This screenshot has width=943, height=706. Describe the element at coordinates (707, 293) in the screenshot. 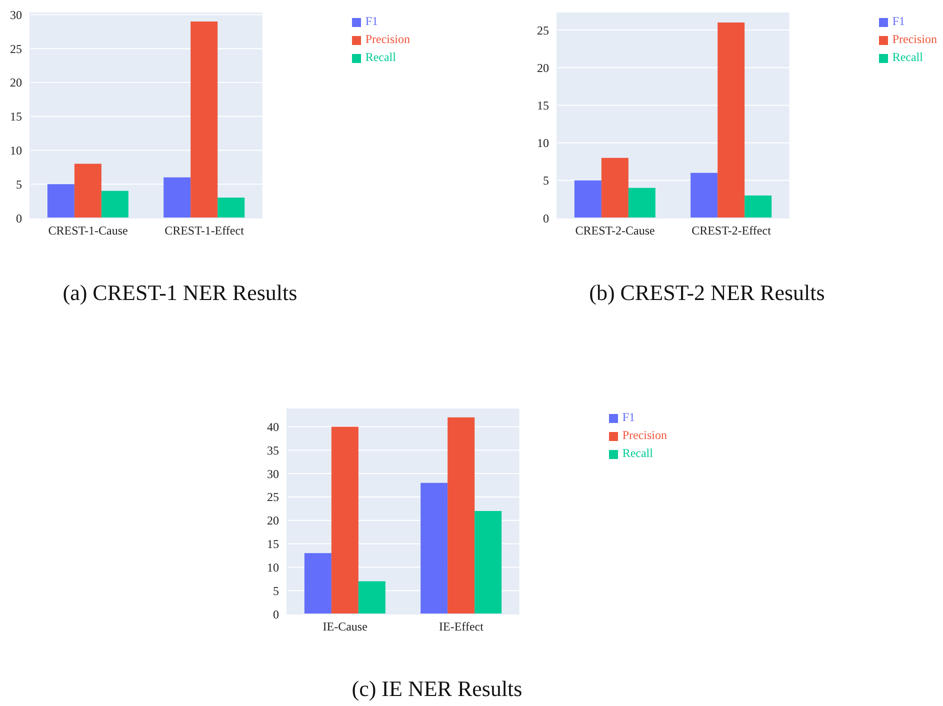

I see `text: (b) CREST-2 NER Results` at that location.